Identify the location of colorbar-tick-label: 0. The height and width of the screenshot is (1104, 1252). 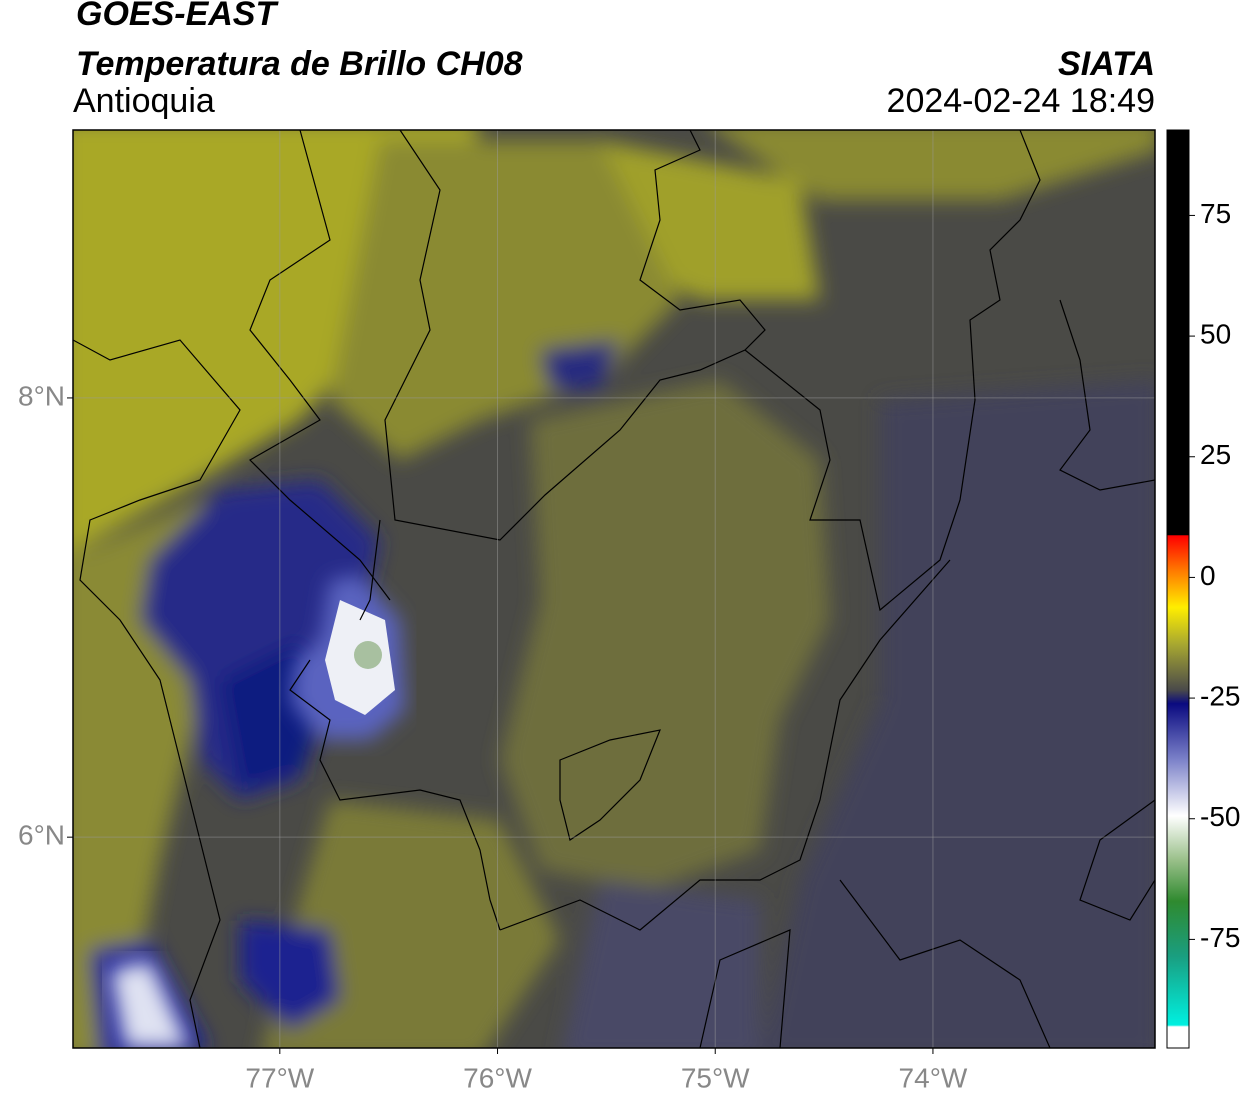
(1208, 575).